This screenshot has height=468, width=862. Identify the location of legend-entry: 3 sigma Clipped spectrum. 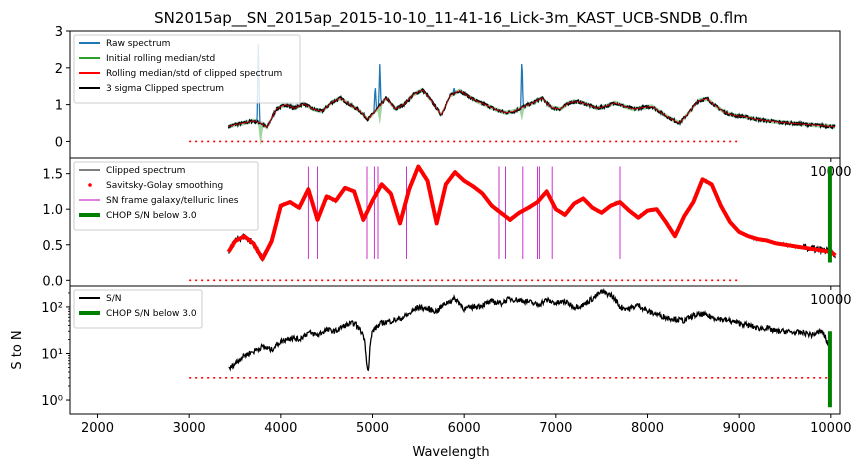
(165, 89).